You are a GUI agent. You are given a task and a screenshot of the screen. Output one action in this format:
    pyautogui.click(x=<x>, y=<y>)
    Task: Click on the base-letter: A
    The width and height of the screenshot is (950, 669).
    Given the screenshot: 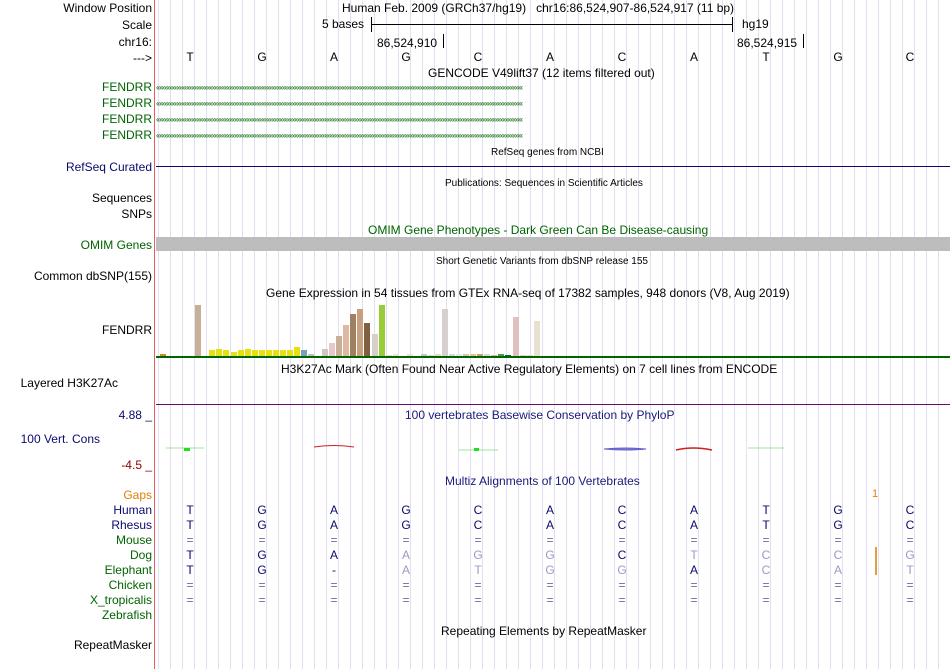 What is the action you would take?
    pyautogui.click(x=333, y=57)
    